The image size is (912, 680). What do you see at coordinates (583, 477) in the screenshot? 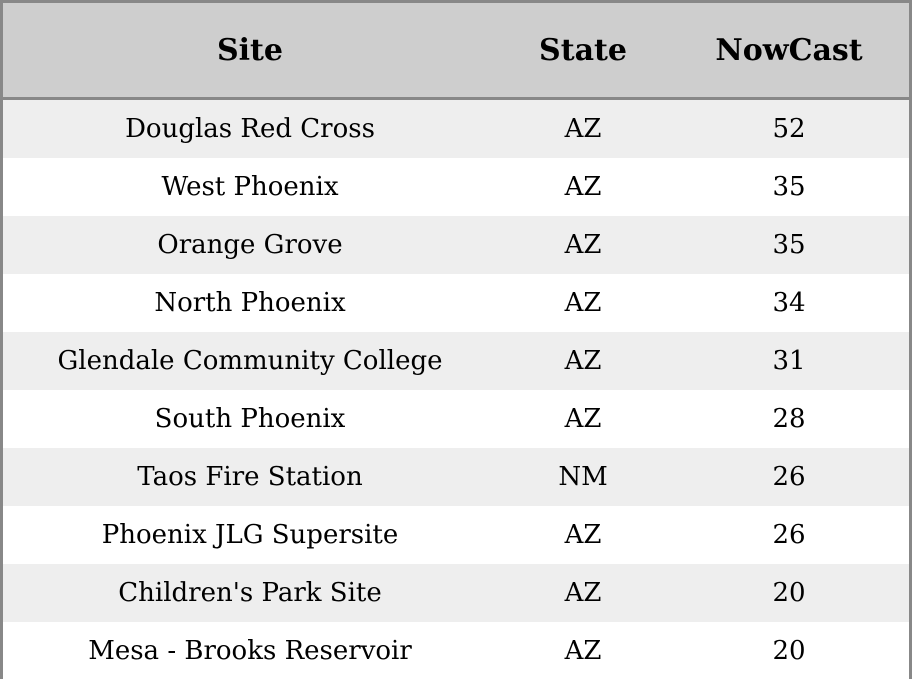
I see `cell-state: NM` at bounding box center [583, 477].